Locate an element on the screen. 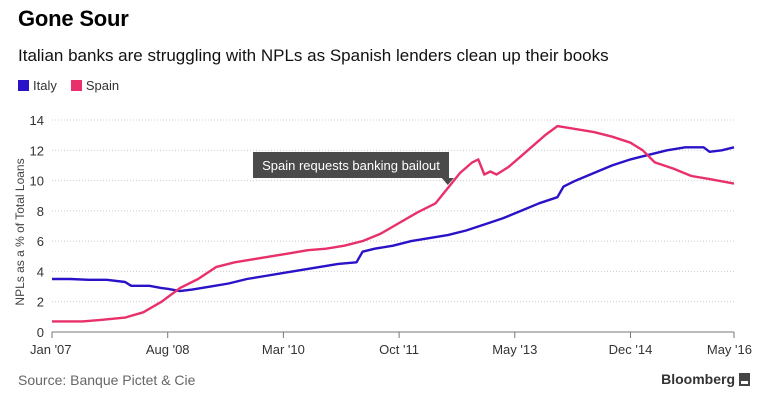  y-axis-label: NPLs as a % of Total Loans is located at coordinates (20, 231).